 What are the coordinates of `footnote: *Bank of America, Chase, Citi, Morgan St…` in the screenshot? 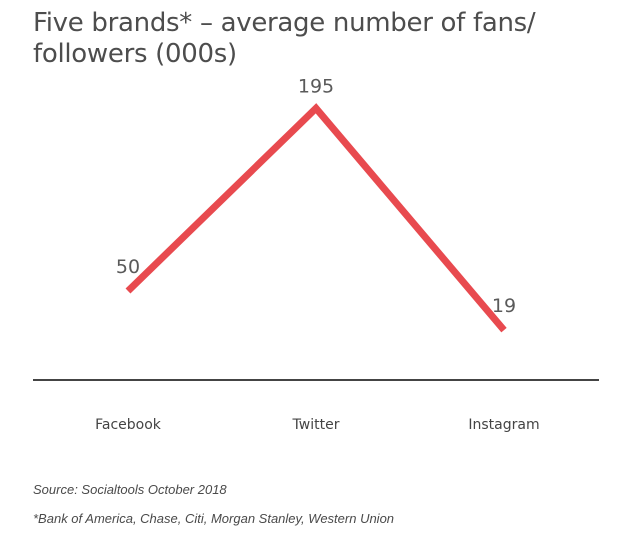 It's located at (214, 518).